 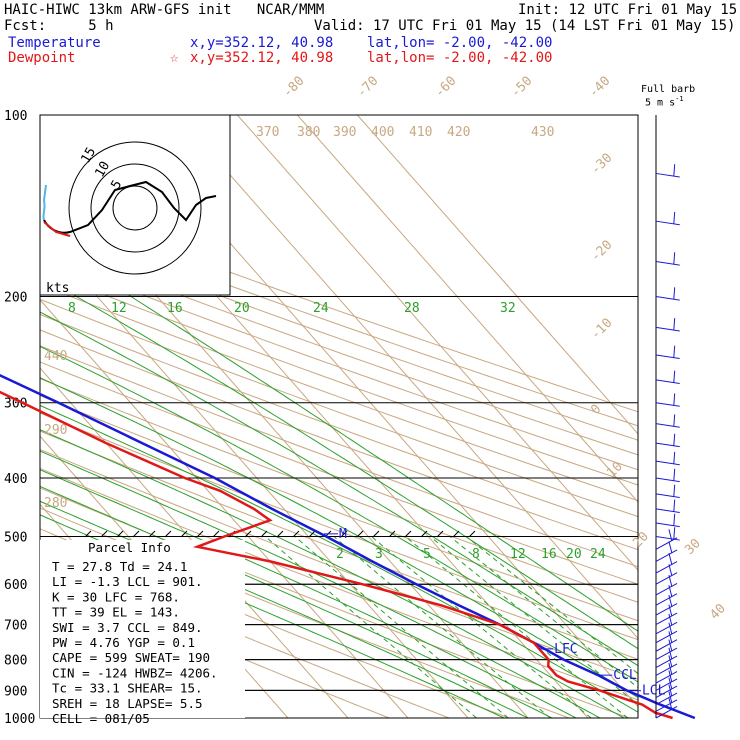 I want to click on hodograph-ring, so click(x=135, y=208).